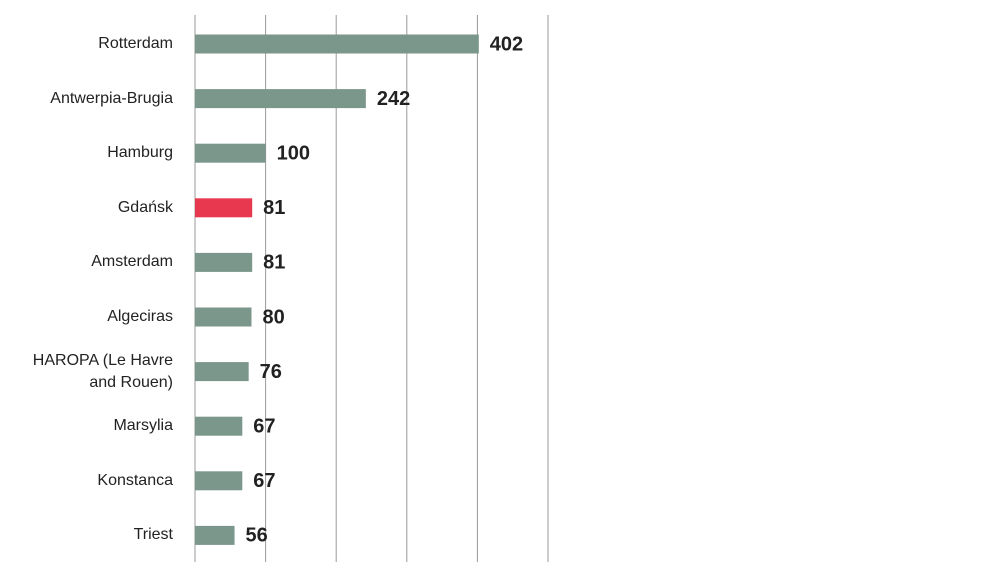 Image resolution: width=1000 pixels, height=587 pixels. What do you see at coordinates (145, 207) in the screenshot?
I see `category-label: Gdańsk` at bounding box center [145, 207].